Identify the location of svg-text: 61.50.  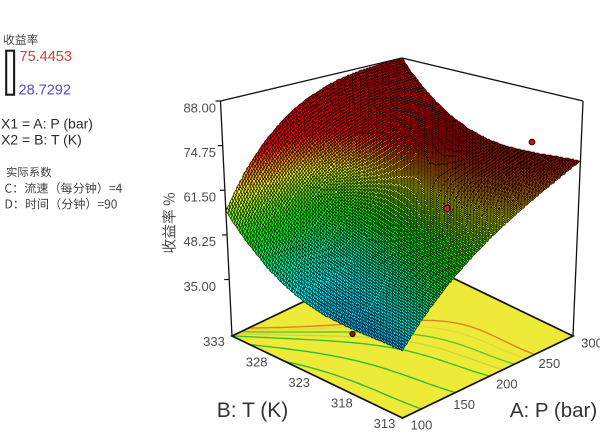
(199, 197).